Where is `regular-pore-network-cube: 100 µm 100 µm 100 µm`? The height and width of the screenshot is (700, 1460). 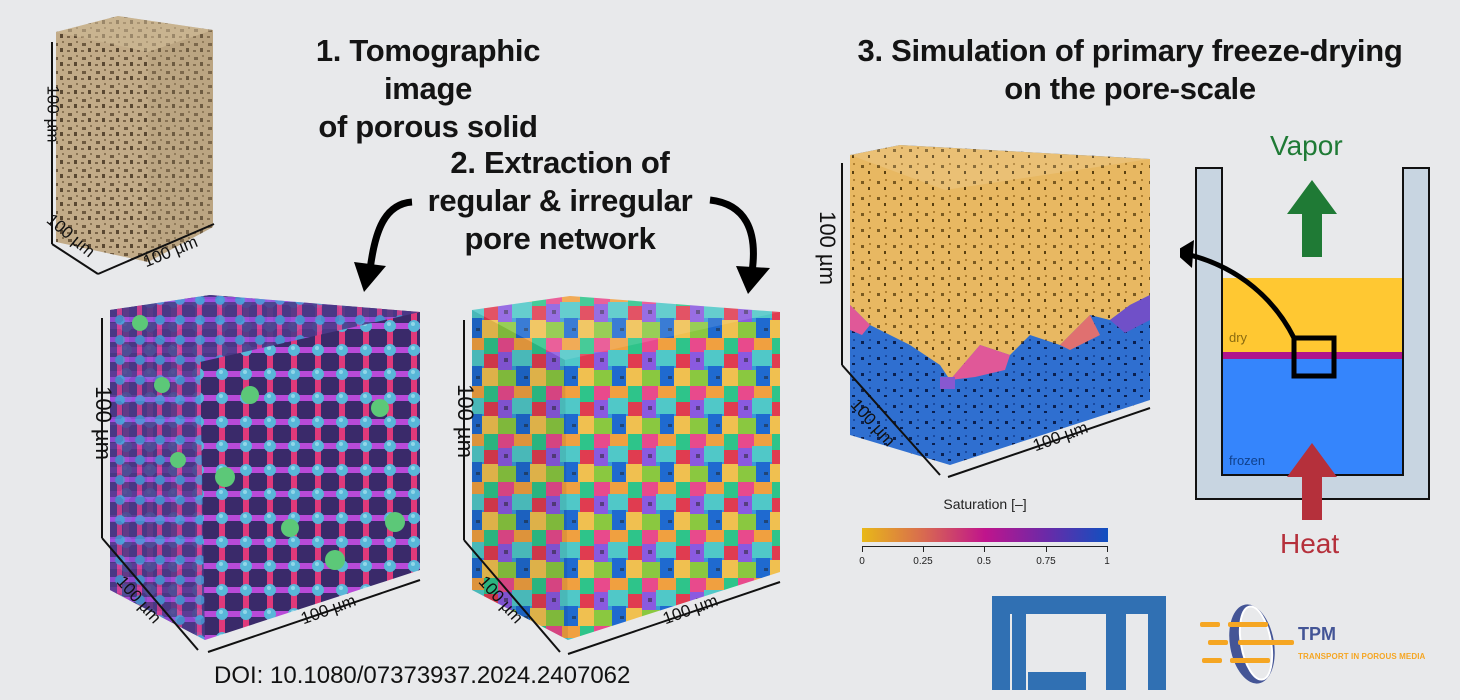 regular-pore-network-cube: 100 µm 100 µm 100 µm is located at coordinates (270, 475).